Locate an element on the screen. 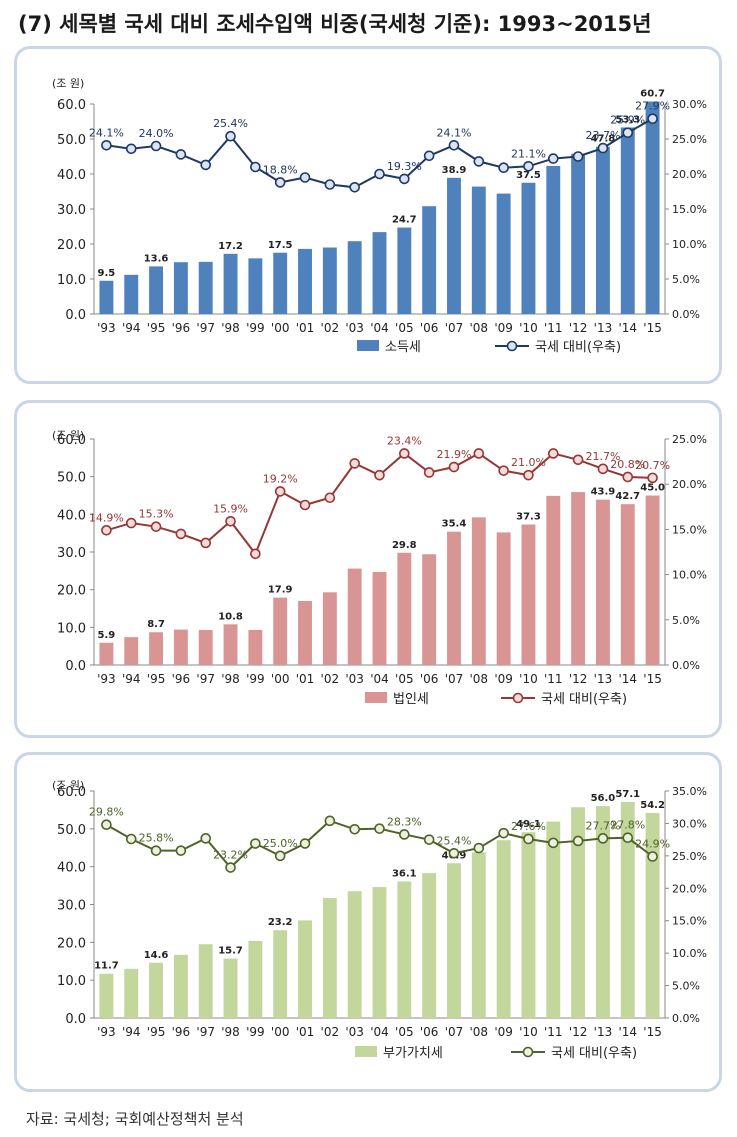  left-tick-label: 30.0 is located at coordinates (71, 553).